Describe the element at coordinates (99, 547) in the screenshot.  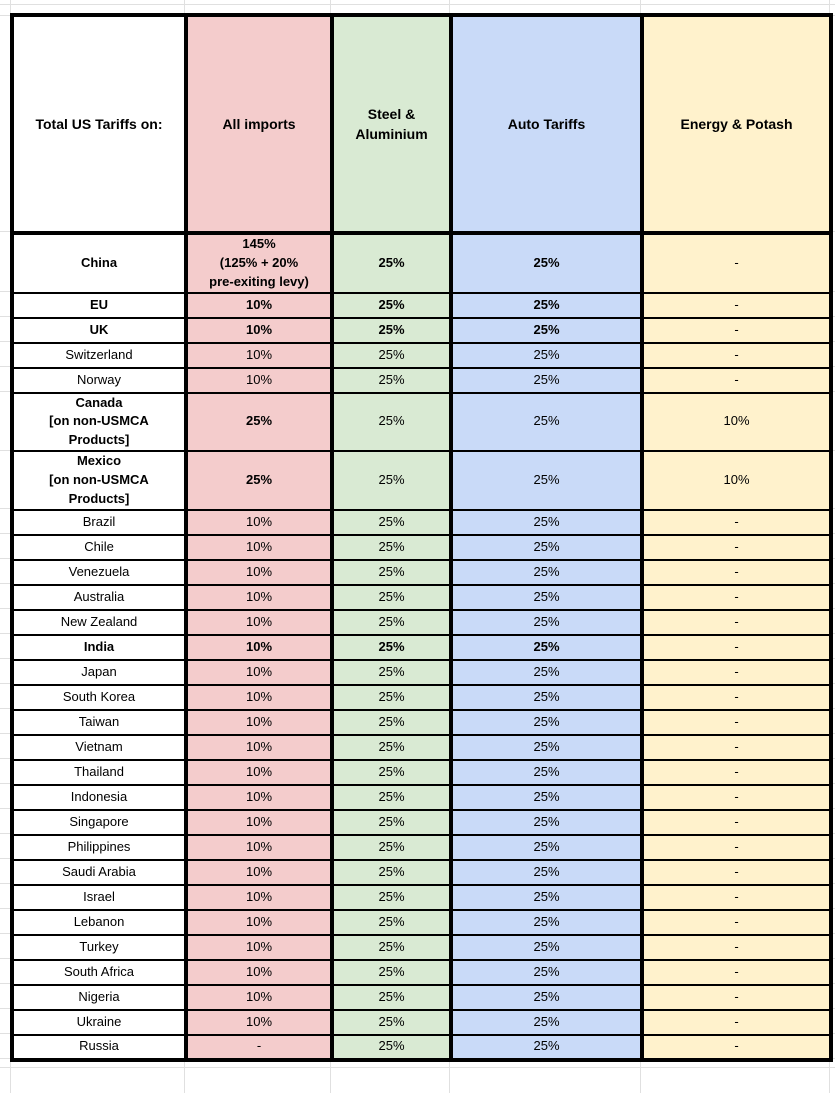
I see `country-cell: Chile` at that location.